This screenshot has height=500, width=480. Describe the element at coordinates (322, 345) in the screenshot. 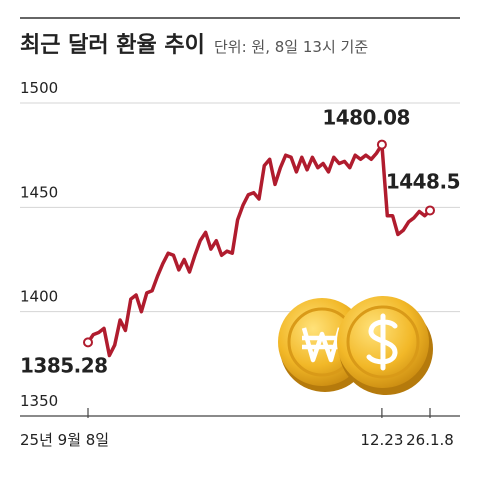

I see `won-symbol` at that location.